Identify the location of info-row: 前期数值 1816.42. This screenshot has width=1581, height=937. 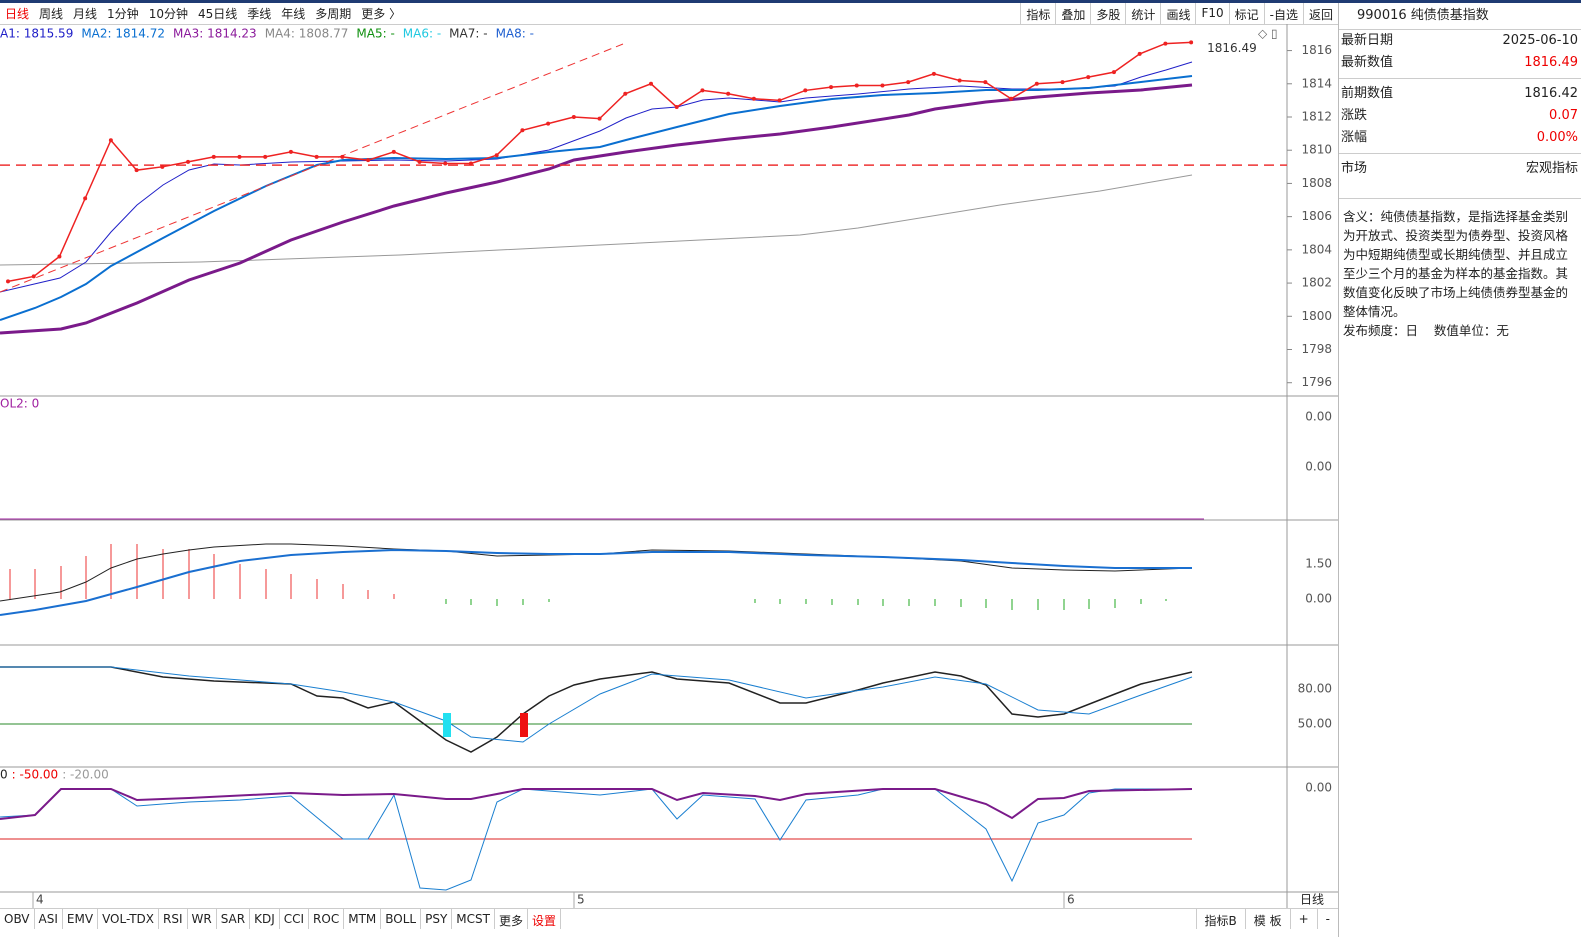
(1460, 91).